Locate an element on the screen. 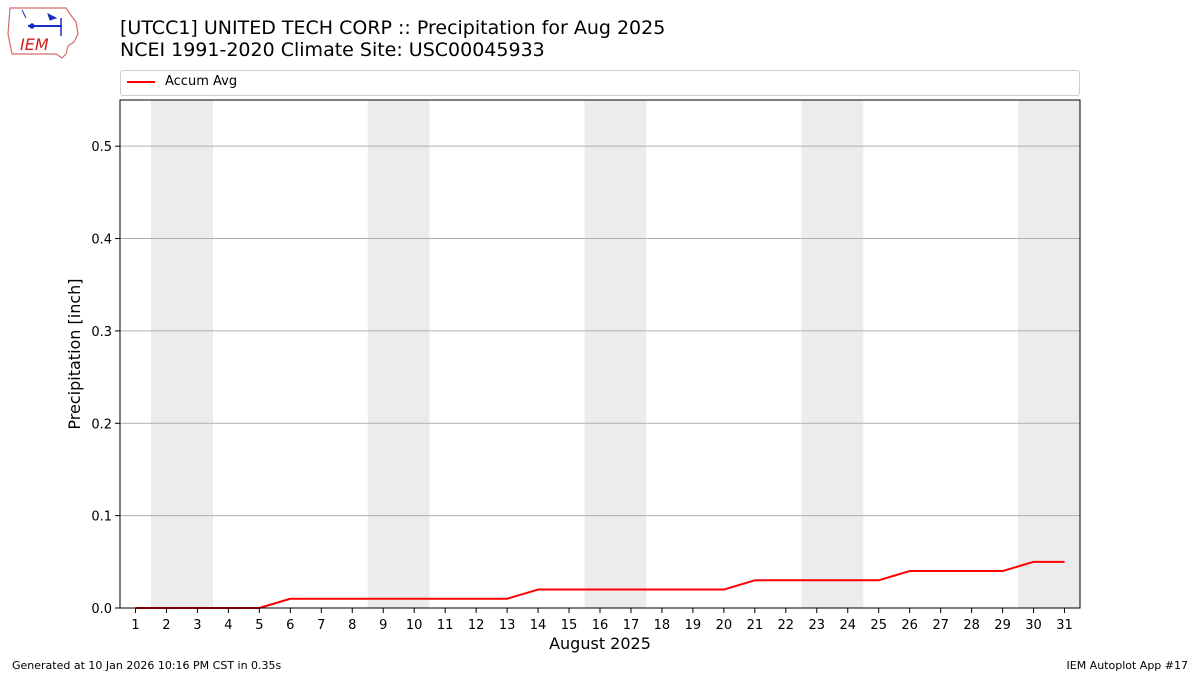 This screenshot has height=675, width=1200. x-tick-label: 7 is located at coordinates (321, 625).